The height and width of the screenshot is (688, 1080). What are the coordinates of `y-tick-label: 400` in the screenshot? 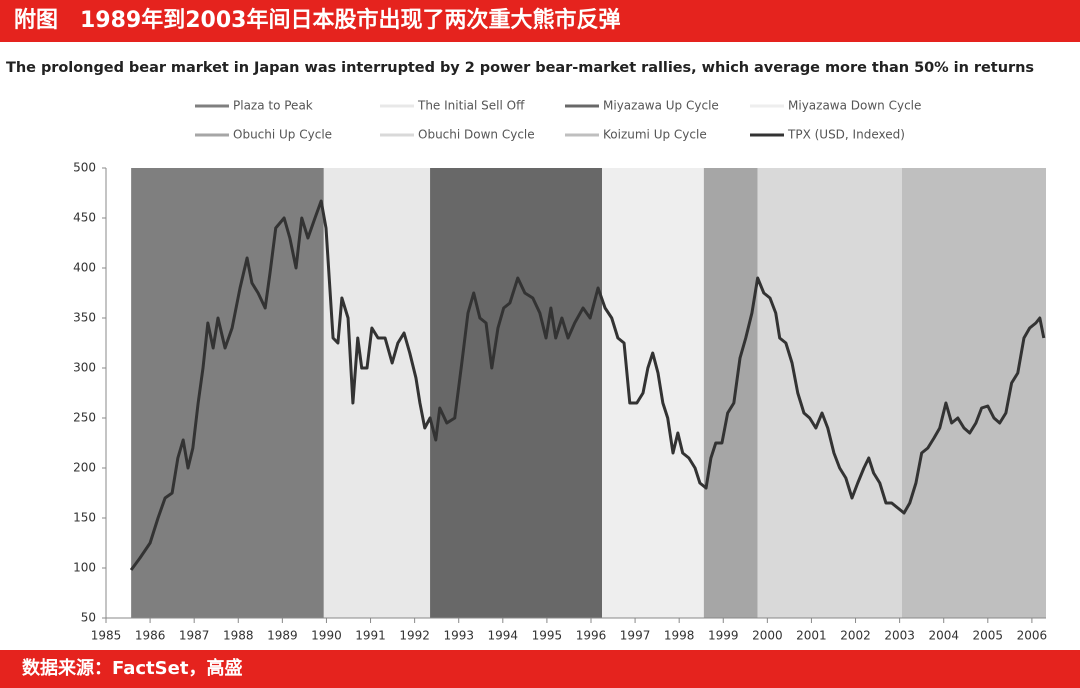 It's located at (84, 268).